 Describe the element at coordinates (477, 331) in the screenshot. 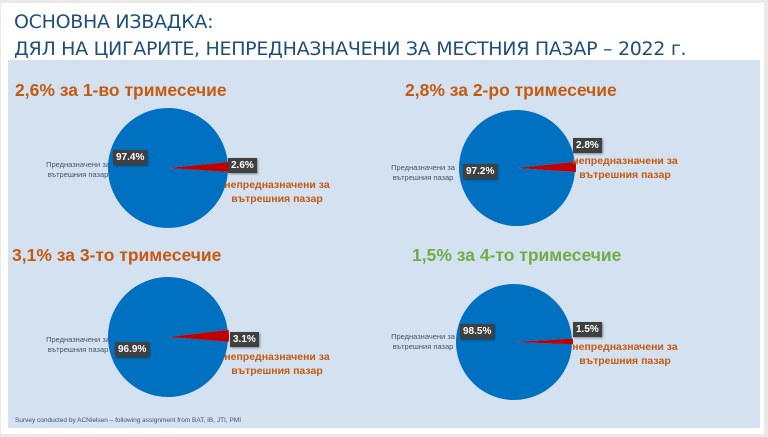

I see `pie-4-value-domestic: 98.5%` at that location.